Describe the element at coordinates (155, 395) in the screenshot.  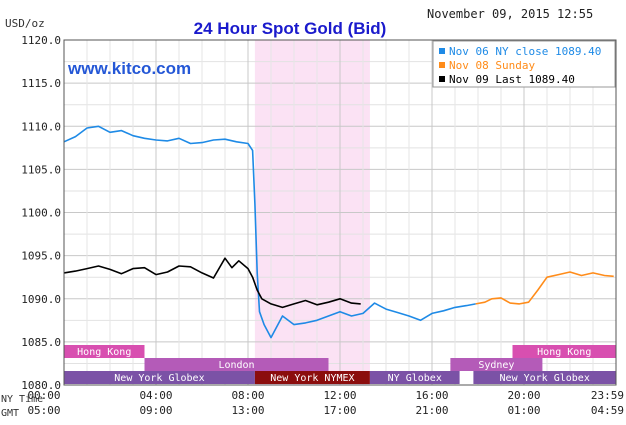
I see `x-tick-ny: 04:00` at that location.